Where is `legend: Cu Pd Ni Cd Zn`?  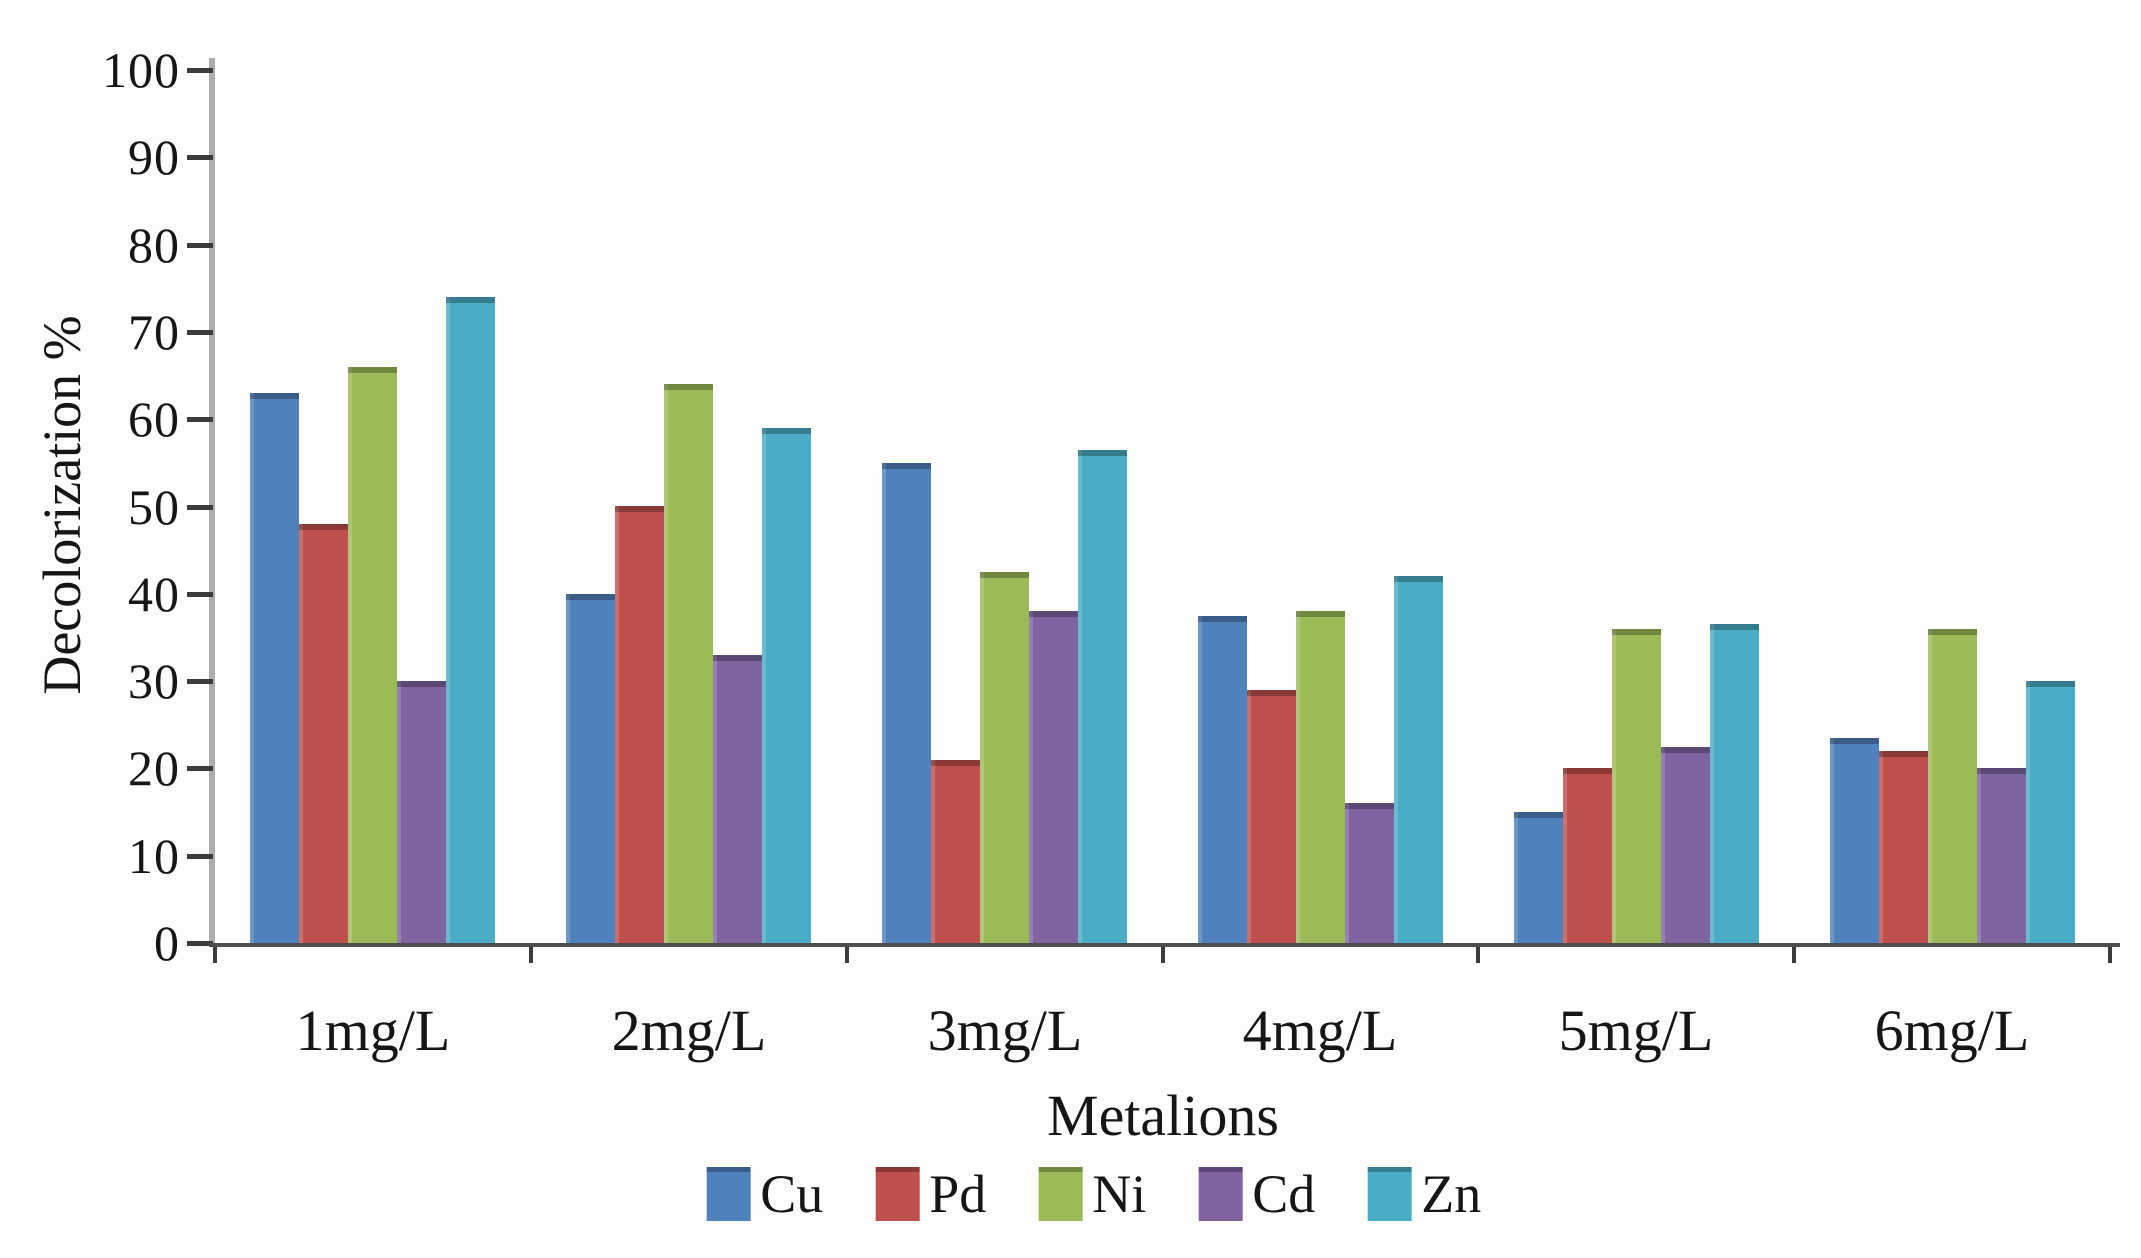 legend: Cu Pd Ni Cd Zn is located at coordinates (1093, 1194).